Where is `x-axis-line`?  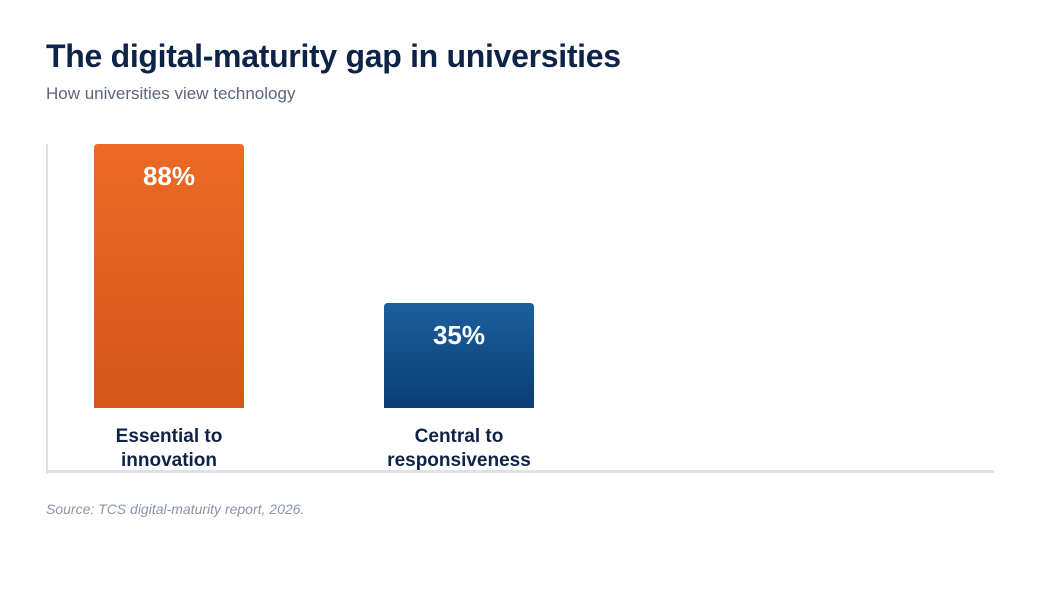 x-axis-line is located at coordinates (520, 471).